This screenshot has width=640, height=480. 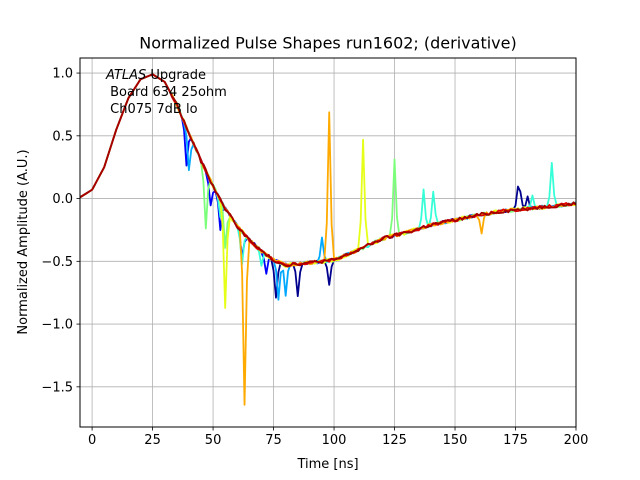 What do you see at coordinates (152, 440) in the screenshot?
I see `x-tick-label: 25` at bounding box center [152, 440].